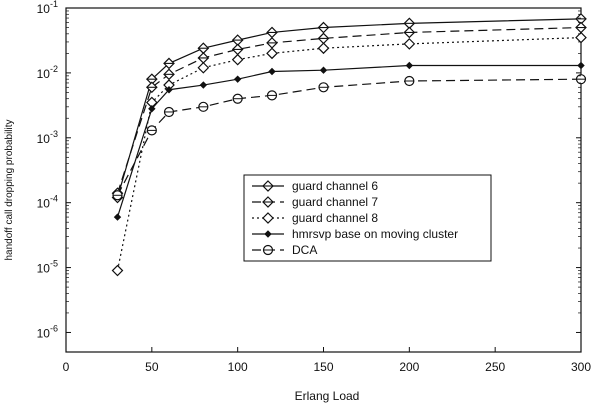 The width and height of the screenshot is (598, 408). What do you see at coordinates (47, 267) in the screenshot?
I see `y-tick-label: 10⁻⁵` at bounding box center [47, 267].